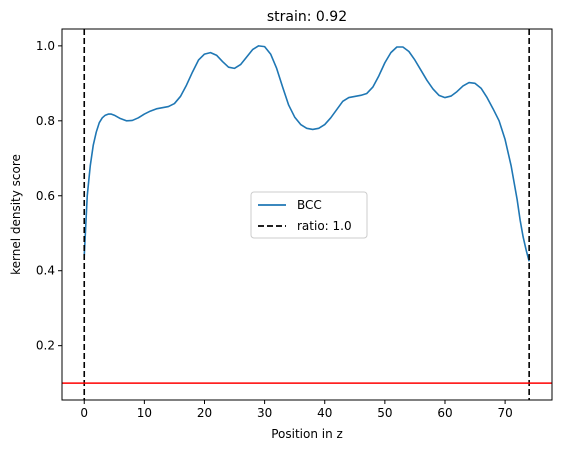 The width and height of the screenshot is (567, 453). Describe the element at coordinates (16, 214) in the screenshot. I see `y-axis-label: kernel density score` at that location.